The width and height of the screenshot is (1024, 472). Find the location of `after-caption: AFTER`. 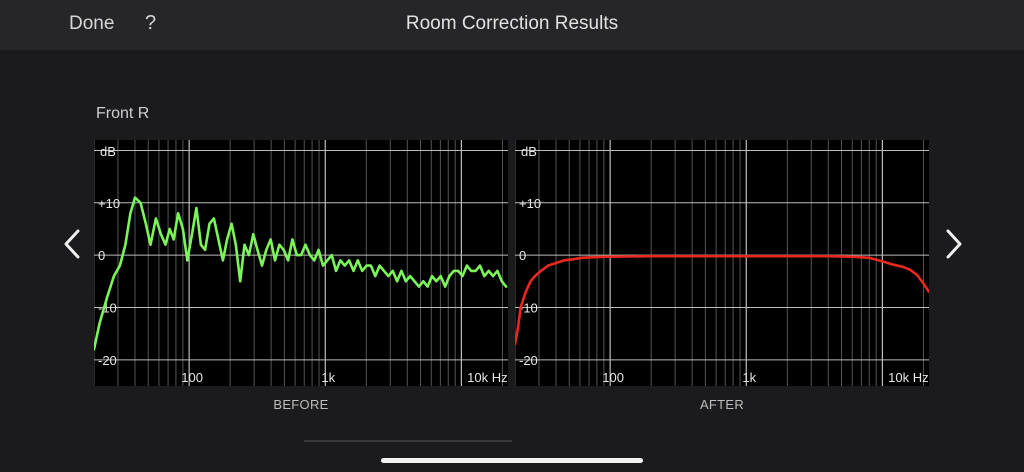

after-caption: AFTER is located at coordinates (722, 404).